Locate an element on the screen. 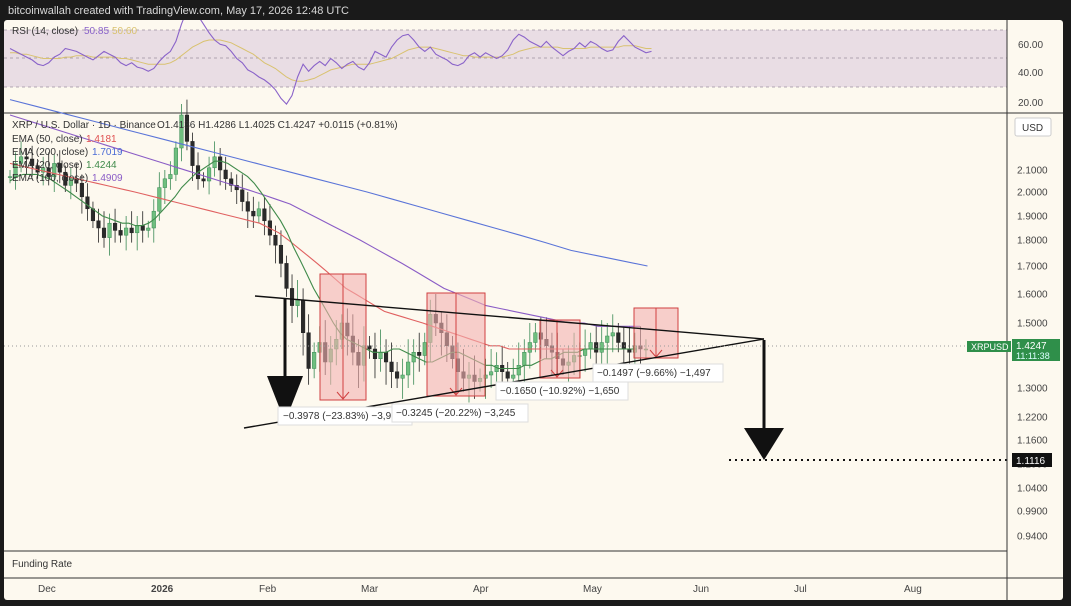 The image size is (1071, 606). rsi-band is located at coordinates (505, 58).